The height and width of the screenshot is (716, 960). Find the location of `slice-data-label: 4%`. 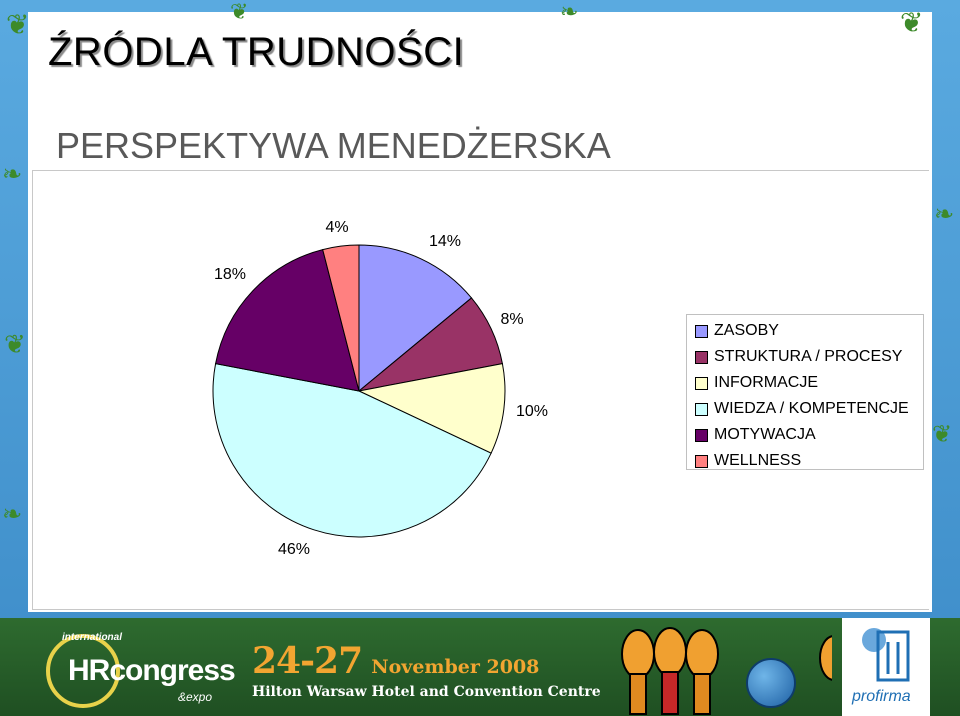

slice-data-label: 4% is located at coordinates (336, 227).